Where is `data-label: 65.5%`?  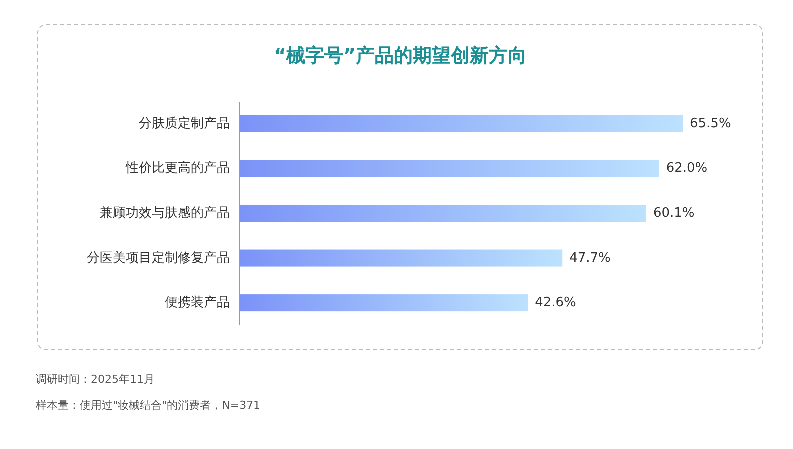 data-label: 65.5% is located at coordinates (711, 124).